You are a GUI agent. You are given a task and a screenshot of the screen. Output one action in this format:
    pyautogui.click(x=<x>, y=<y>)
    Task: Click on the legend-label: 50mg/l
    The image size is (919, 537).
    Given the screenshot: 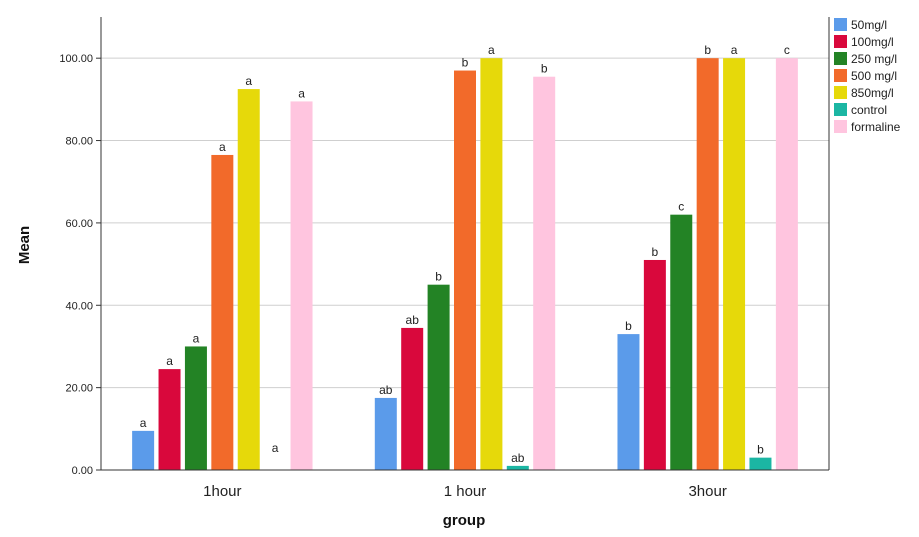 What is the action you would take?
    pyautogui.click(x=869, y=25)
    